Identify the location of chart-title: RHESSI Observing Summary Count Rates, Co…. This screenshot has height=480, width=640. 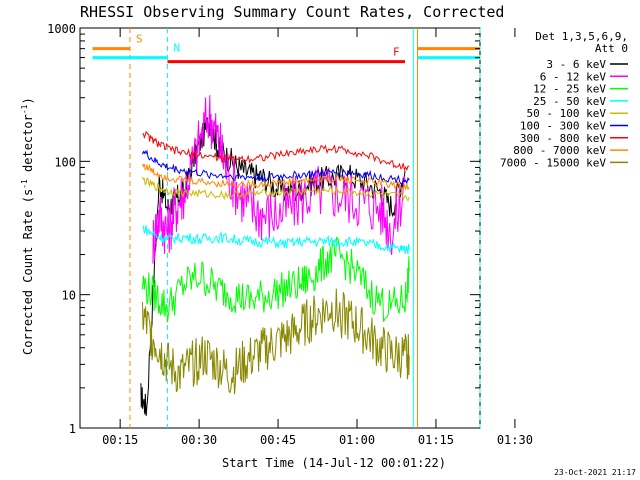
(292, 12).